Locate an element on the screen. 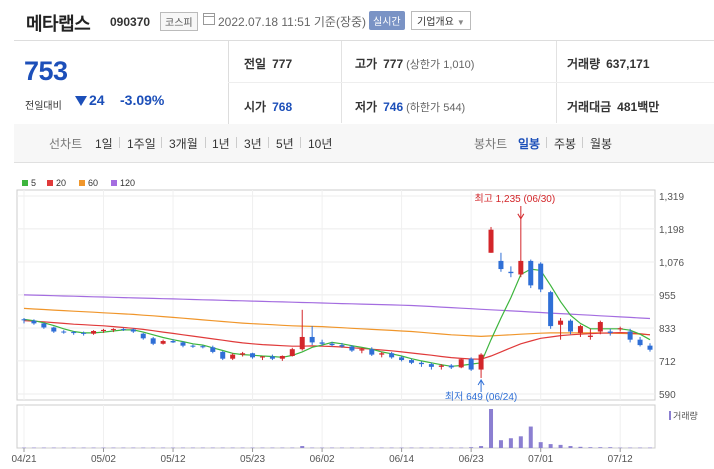  trade-value: 481 is located at coordinates (627, 107).